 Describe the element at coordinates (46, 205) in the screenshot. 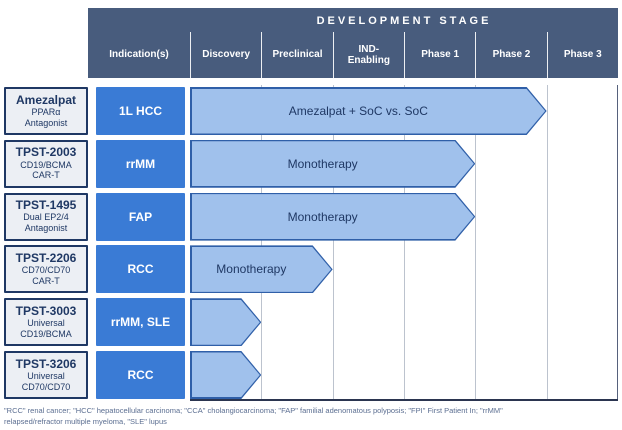

I see `program-name: TPST-1495` at that location.